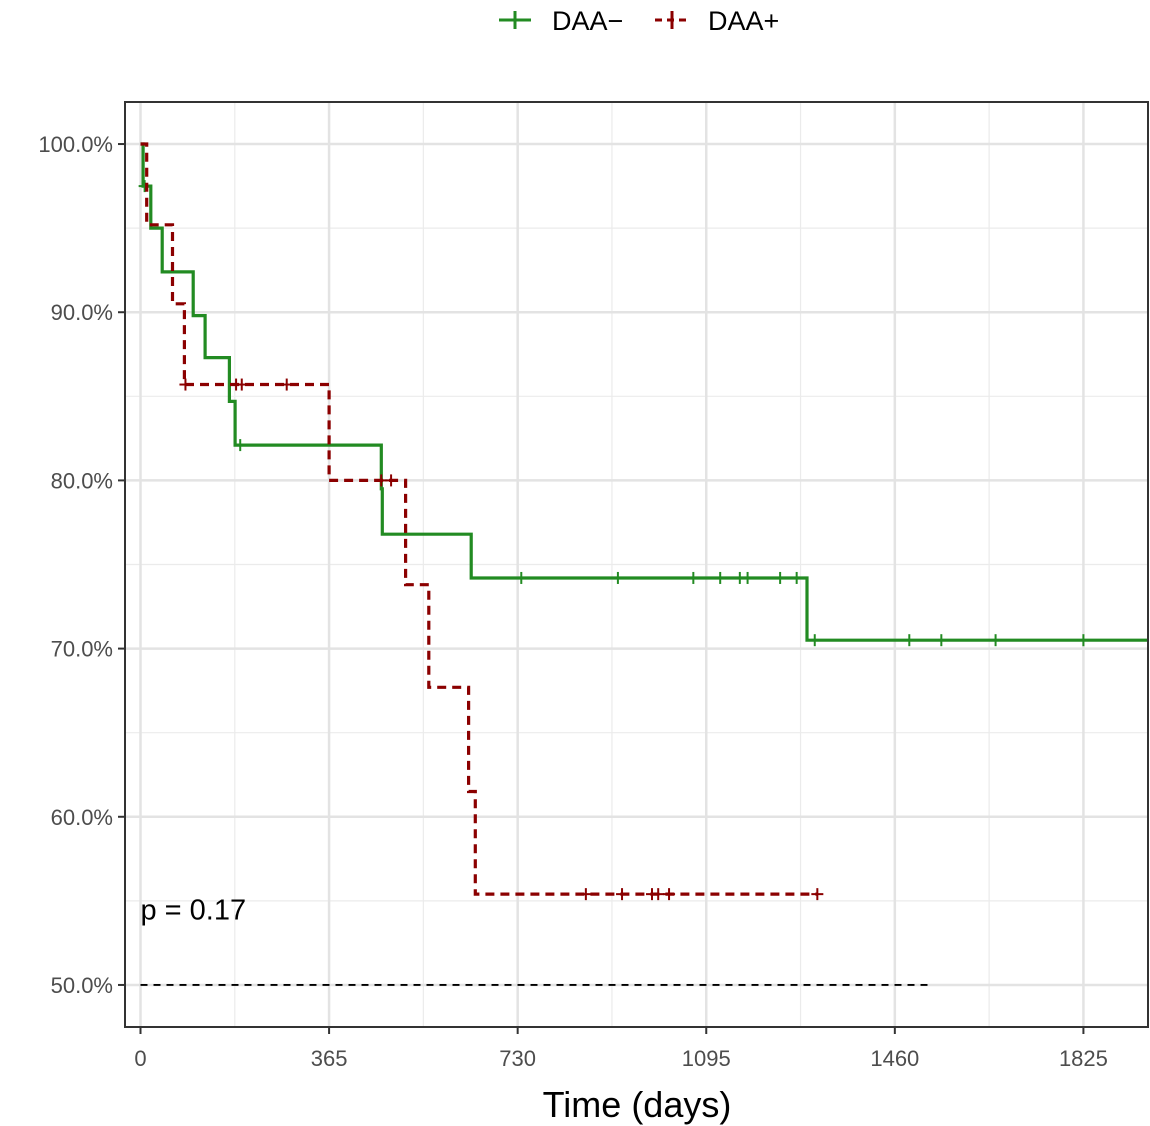  I want to click on x-tick-label: 730, so click(517, 1058).